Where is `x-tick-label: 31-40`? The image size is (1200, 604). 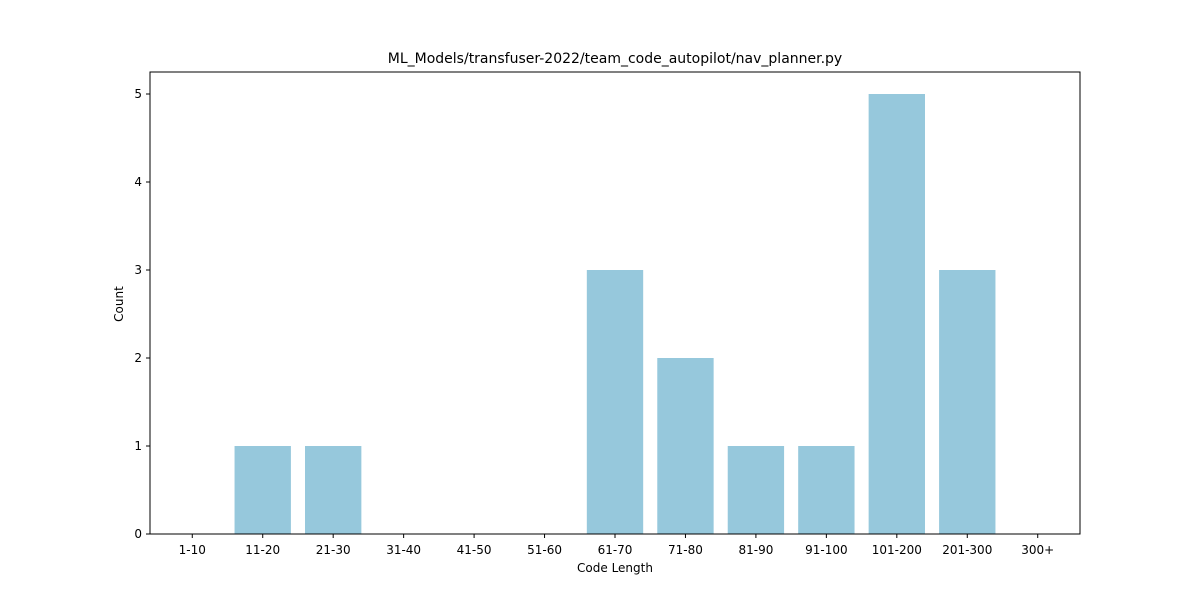
x-tick-label: 31-40 is located at coordinates (403, 550).